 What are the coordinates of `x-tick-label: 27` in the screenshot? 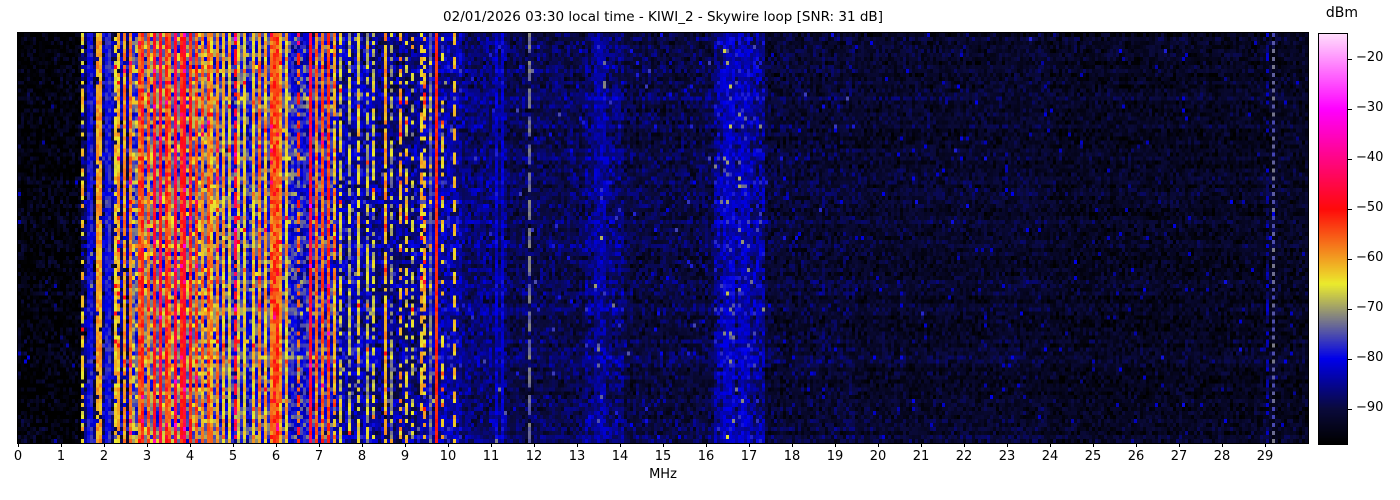 It's located at (1179, 456).